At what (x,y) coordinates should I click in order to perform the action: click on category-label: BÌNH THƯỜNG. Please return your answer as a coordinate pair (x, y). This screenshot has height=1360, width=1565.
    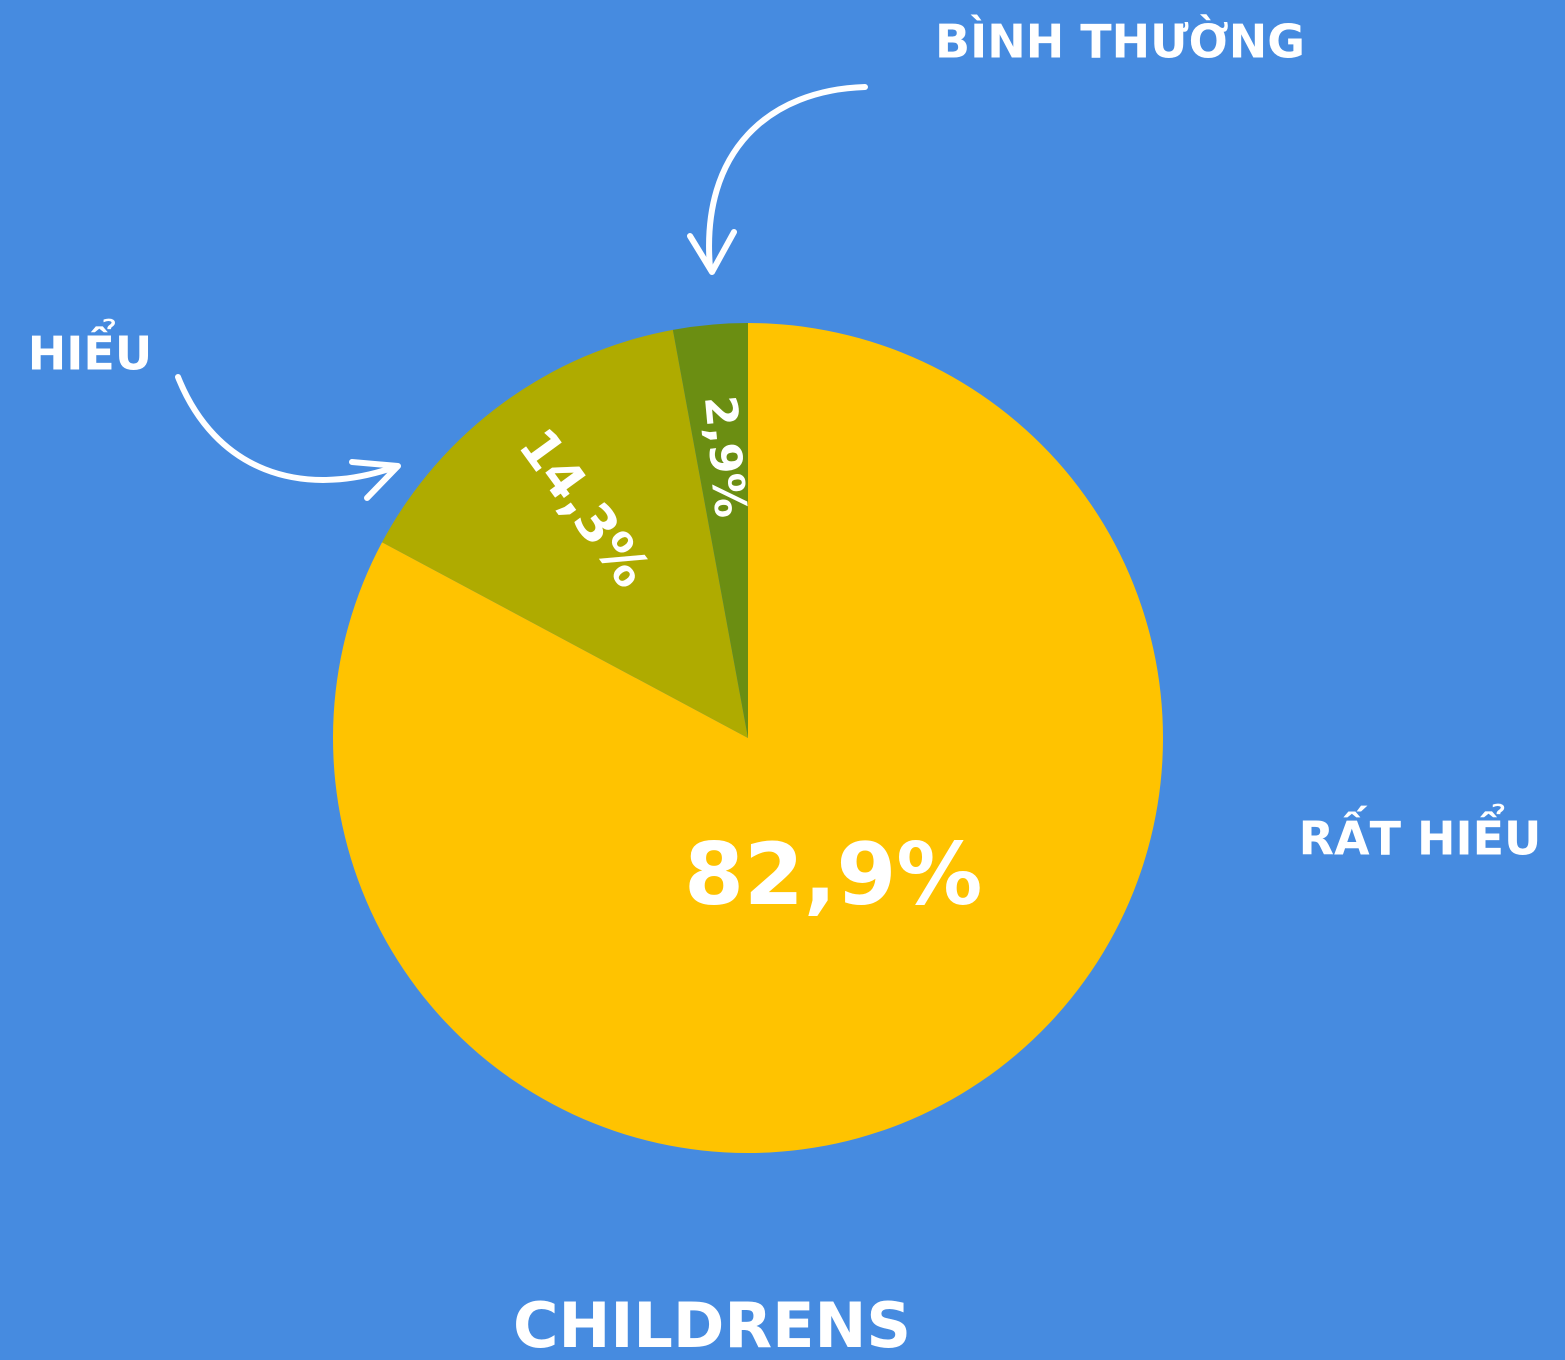
    Looking at the image, I should click on (1120, 42).